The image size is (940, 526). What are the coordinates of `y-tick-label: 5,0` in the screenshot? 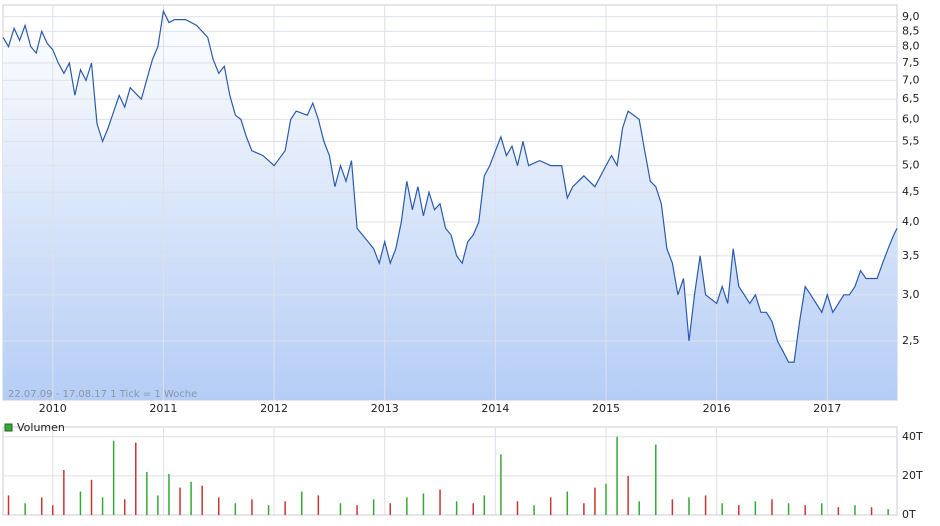 It's located at (911, 165).